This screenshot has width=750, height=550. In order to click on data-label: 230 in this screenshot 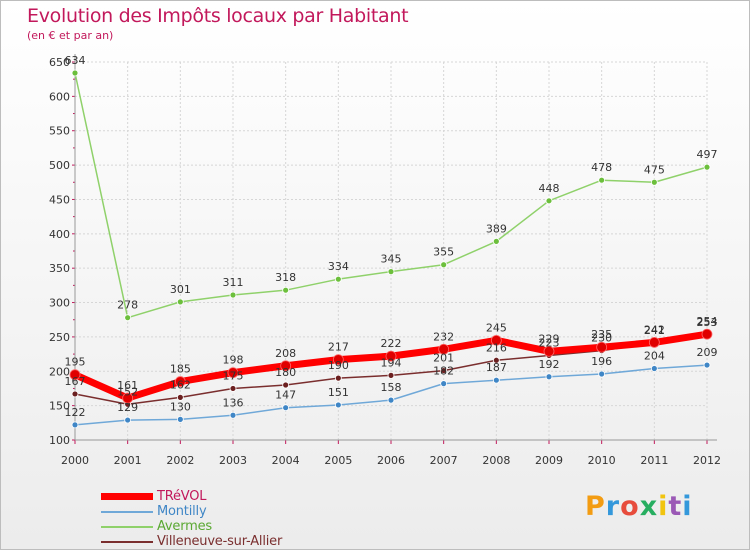, I will do `click(601, 338)`.